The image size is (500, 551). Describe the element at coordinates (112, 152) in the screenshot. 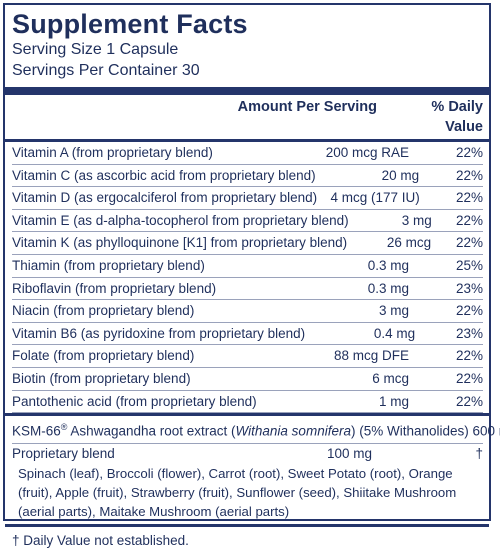

I see `nutrient-name: Vitamin A (from proprietary blend)` at that location.